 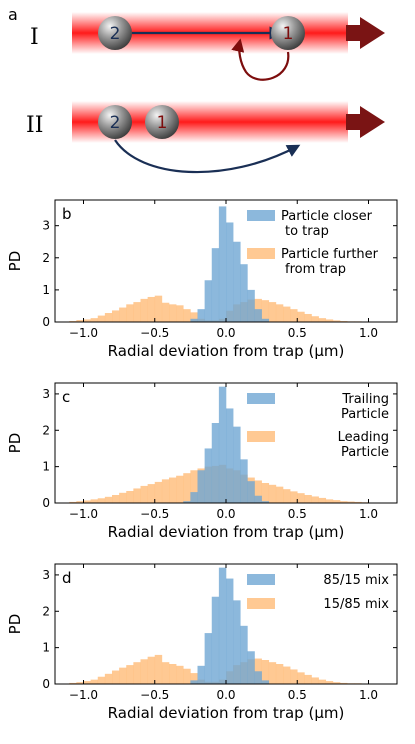 I want to click on row-1-particle-front, so click(x=288, y=33).